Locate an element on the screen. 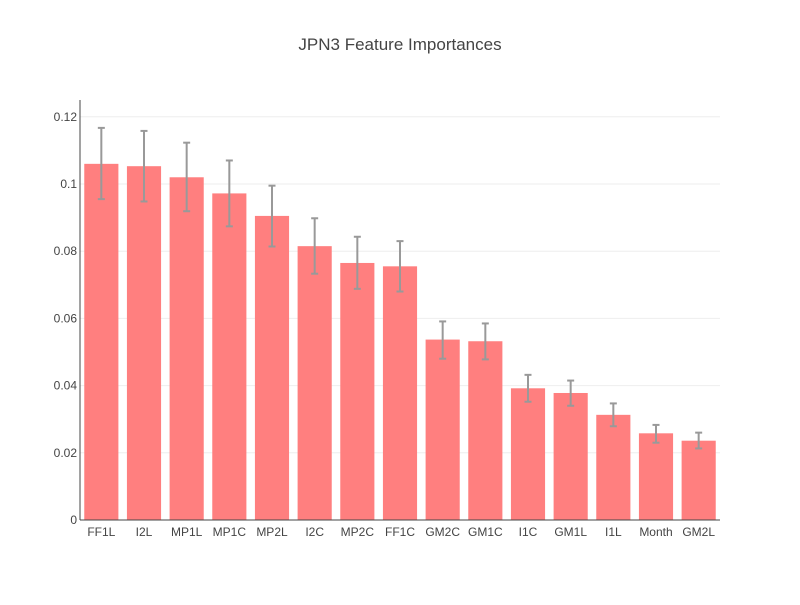 The image size is (800, 605). y-tick-label: 0.08 is located at coordinates (66, 251).